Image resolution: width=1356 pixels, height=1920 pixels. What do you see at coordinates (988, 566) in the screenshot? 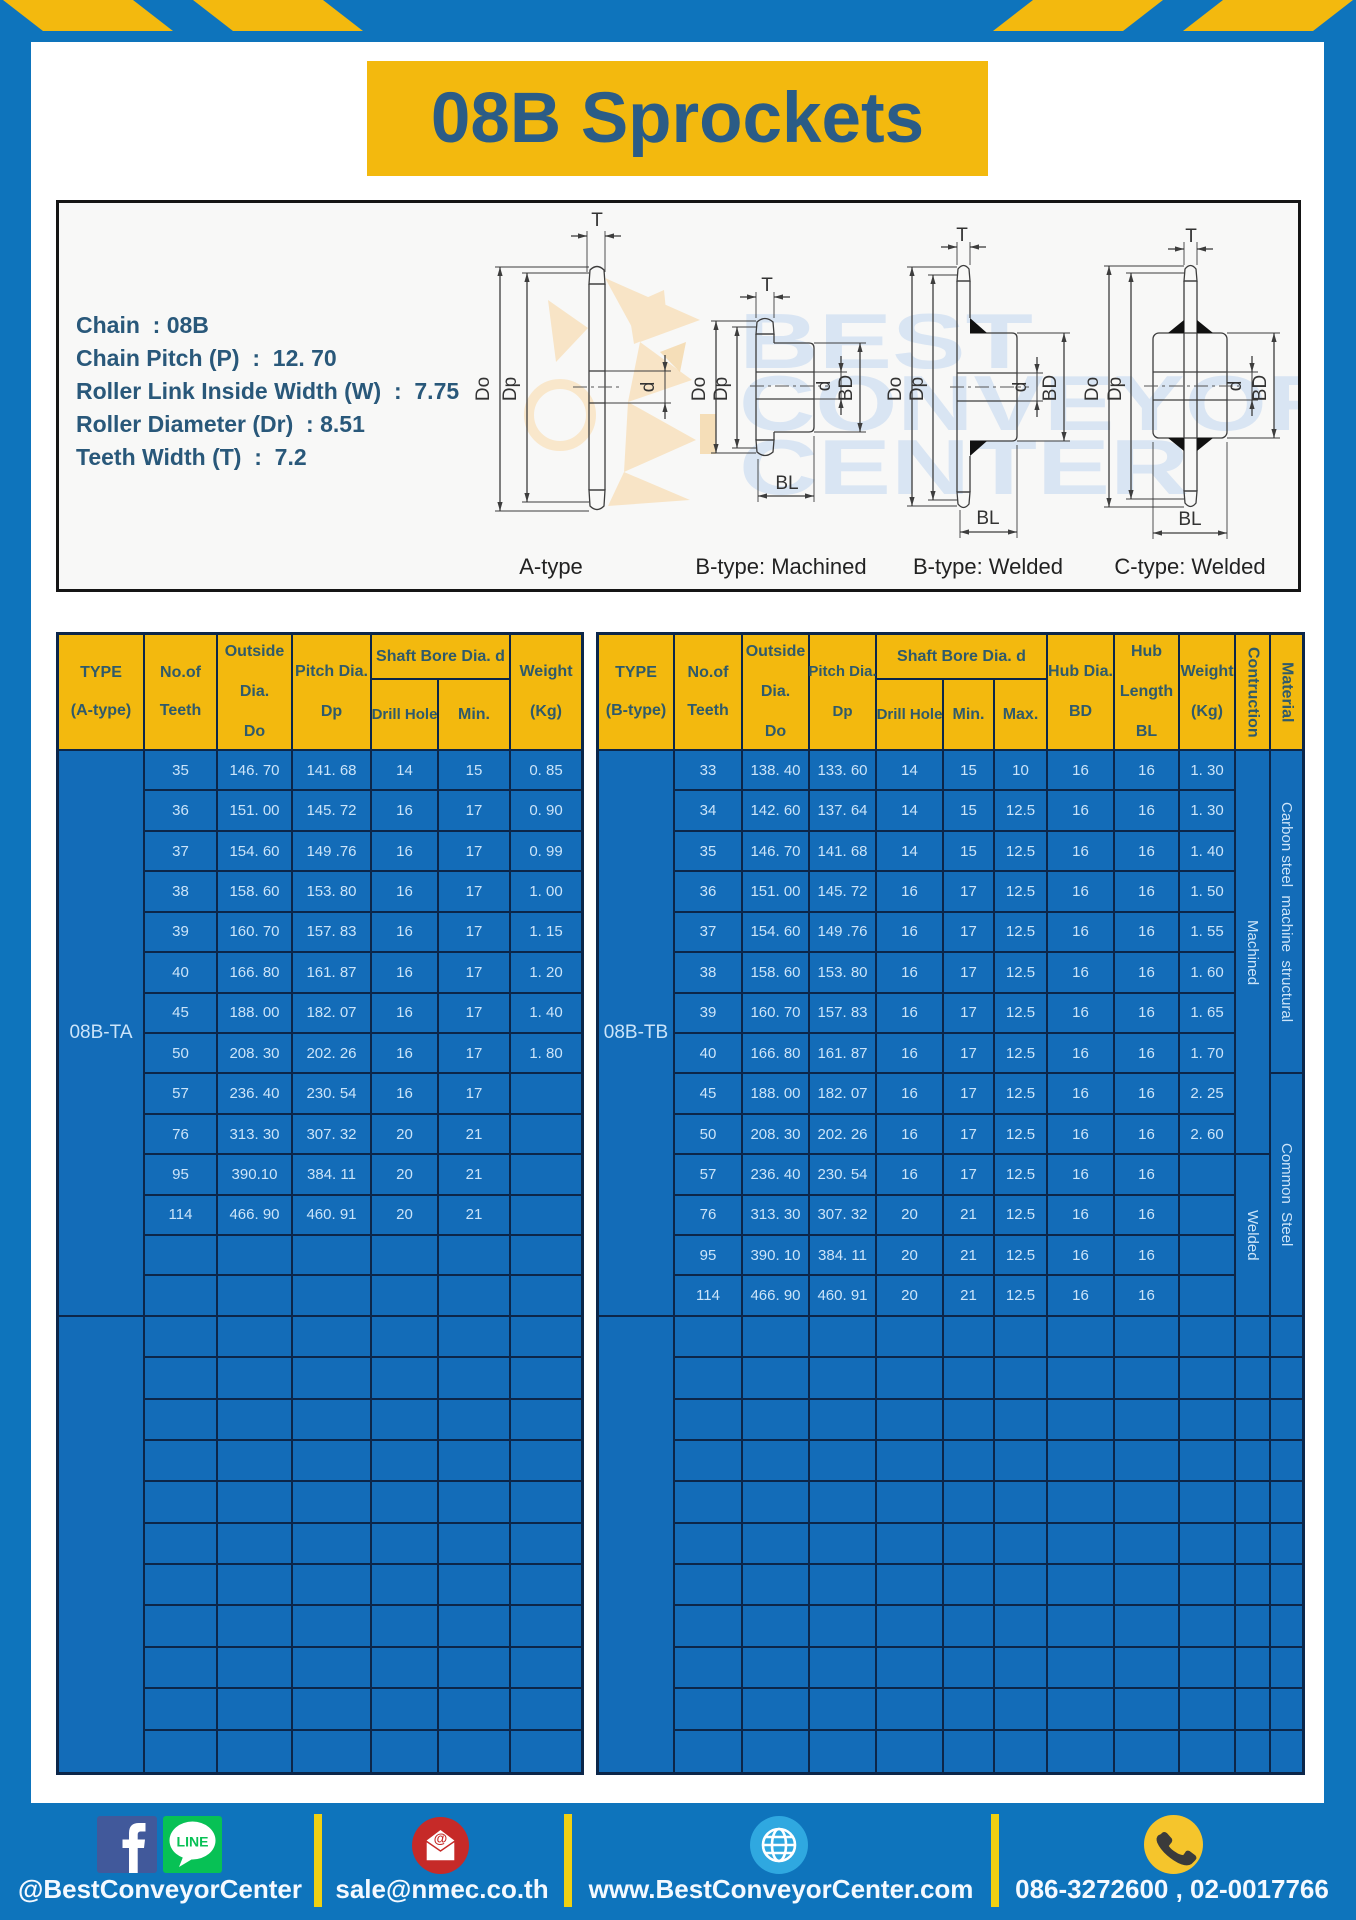
I see `svg-text: B-type: Welded` at bounding box center [988, 566].